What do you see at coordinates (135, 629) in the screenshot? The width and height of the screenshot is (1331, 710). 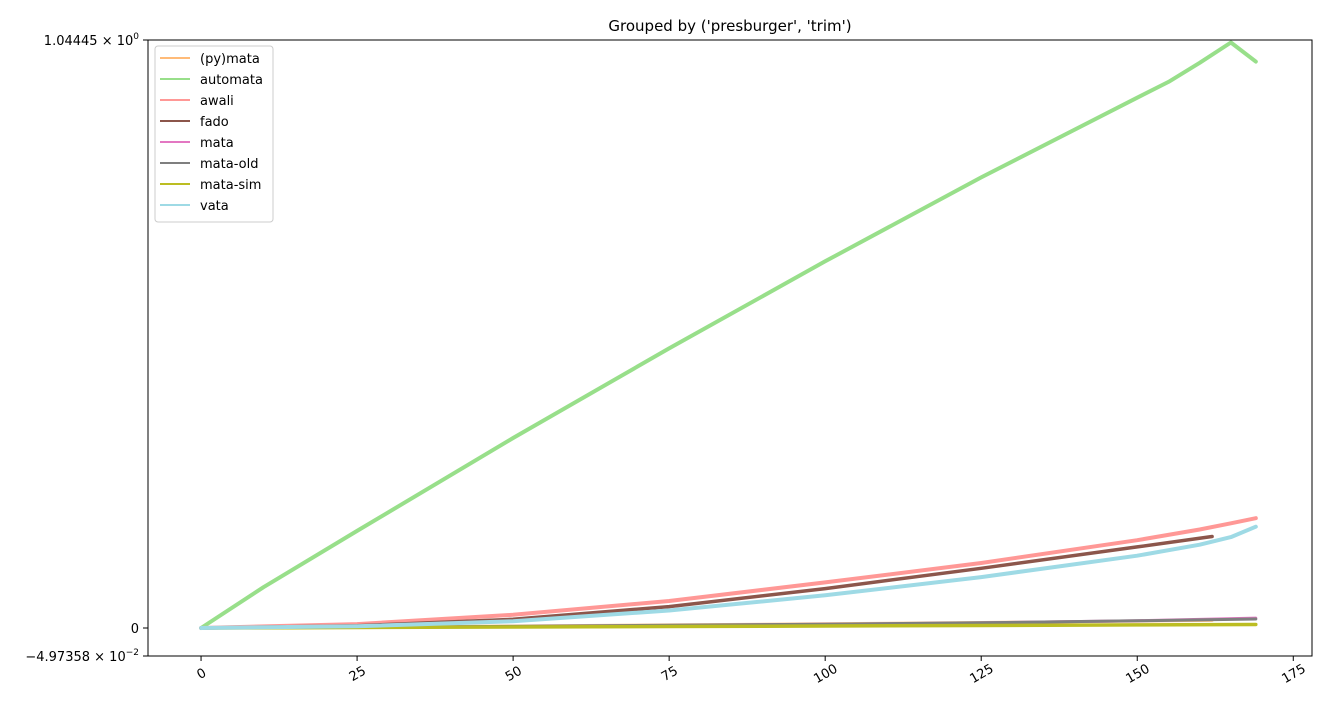 I see `y-tick-label: 0` at bounding box center [135, 629].